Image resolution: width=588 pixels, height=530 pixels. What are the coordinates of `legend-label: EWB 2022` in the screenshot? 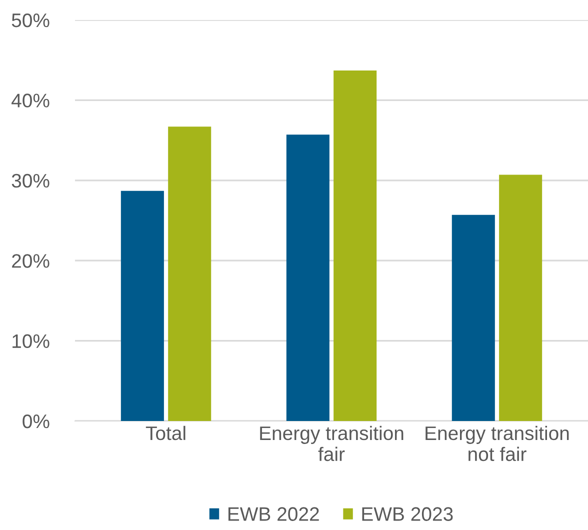 It's located at (273, 514).